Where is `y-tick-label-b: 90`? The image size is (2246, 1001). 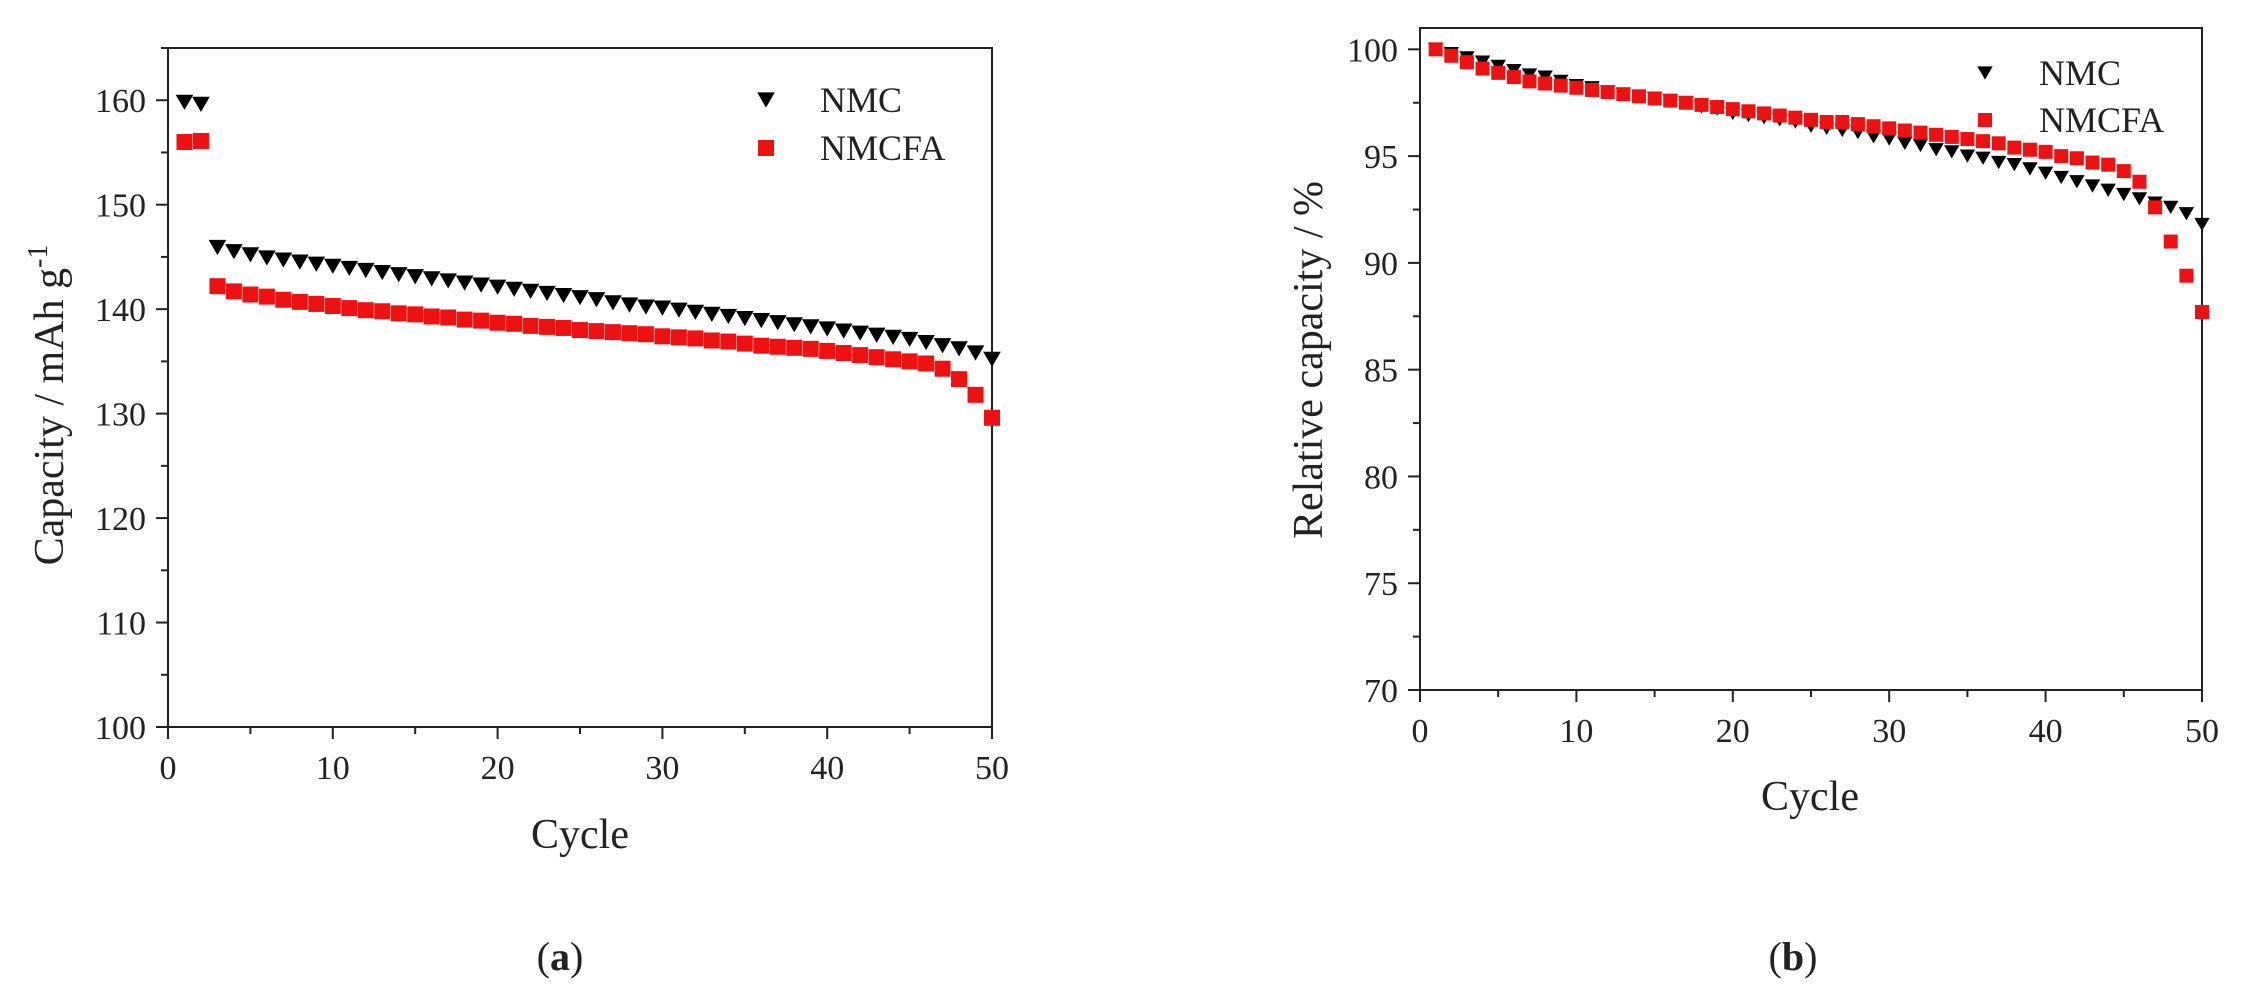 y-tick-label-b: 90 is located at coordinates (1381, 264).